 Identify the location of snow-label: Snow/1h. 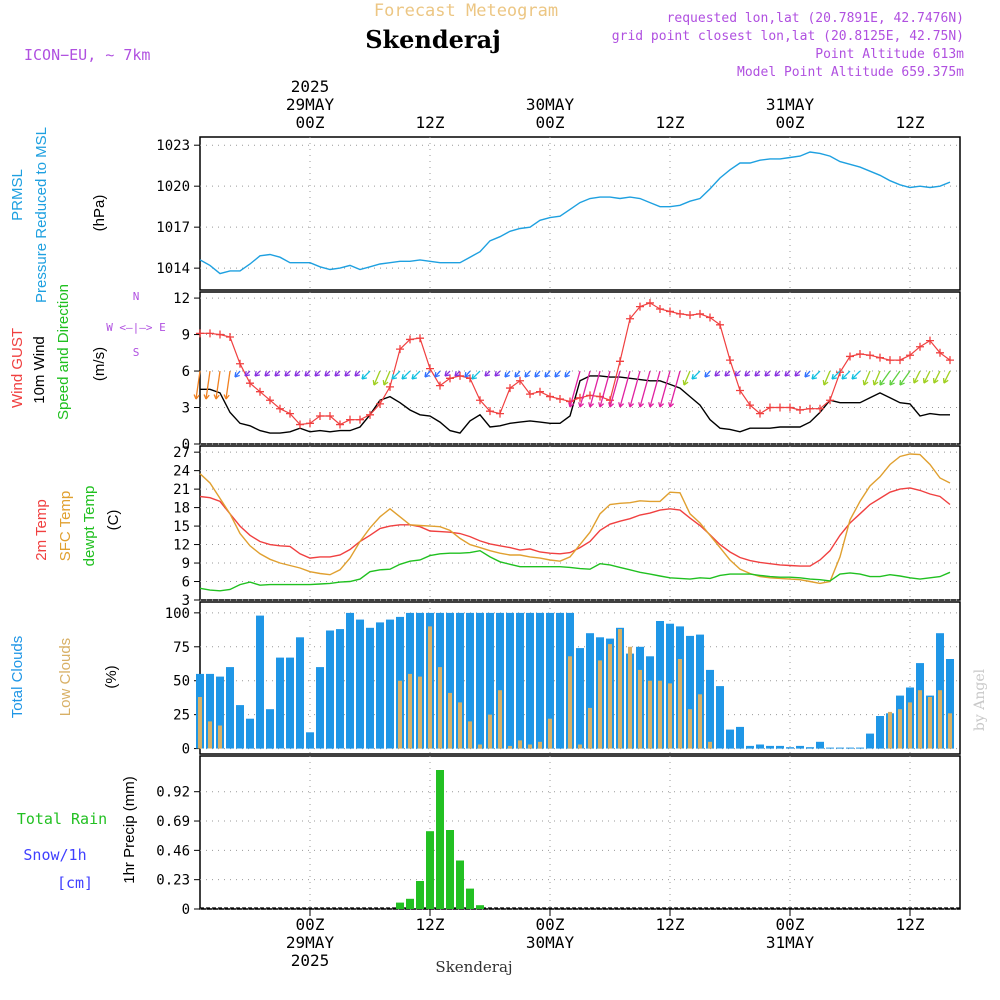
(54, 855).